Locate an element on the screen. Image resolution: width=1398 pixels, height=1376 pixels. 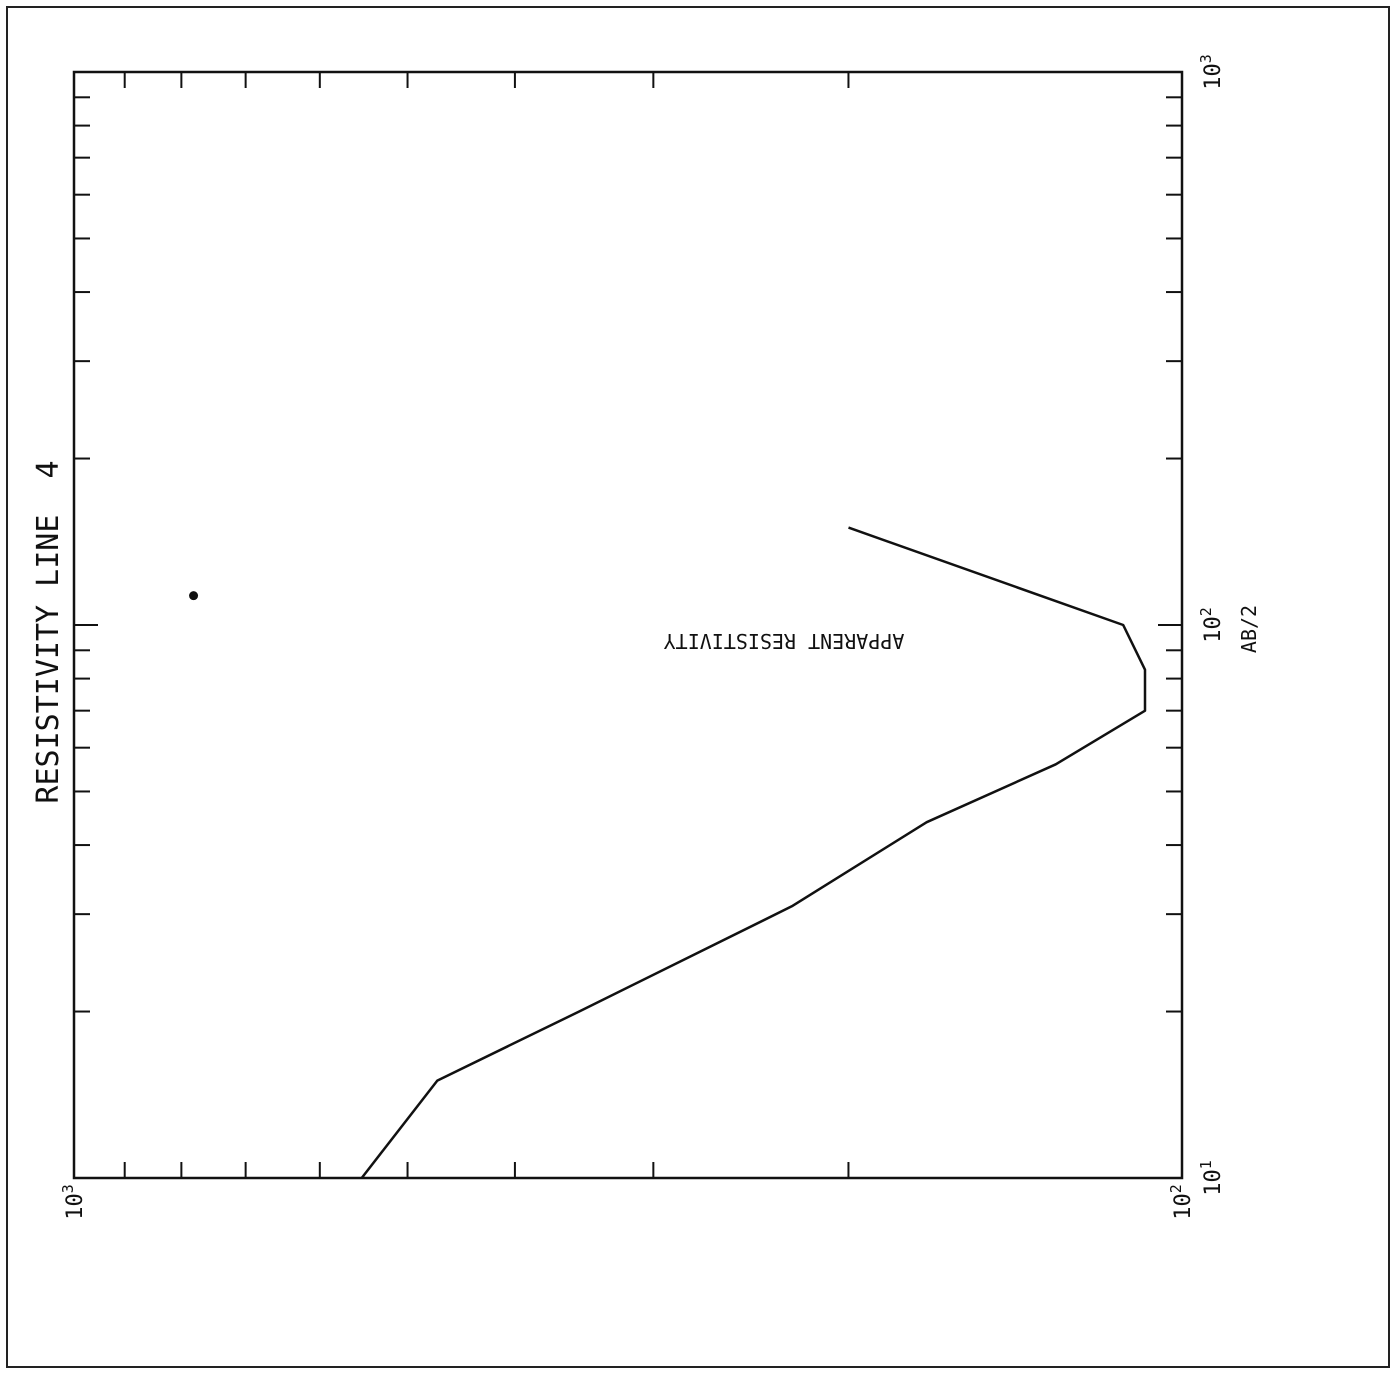
x-tick-label: 103 is located at coordinates (1211, 72).